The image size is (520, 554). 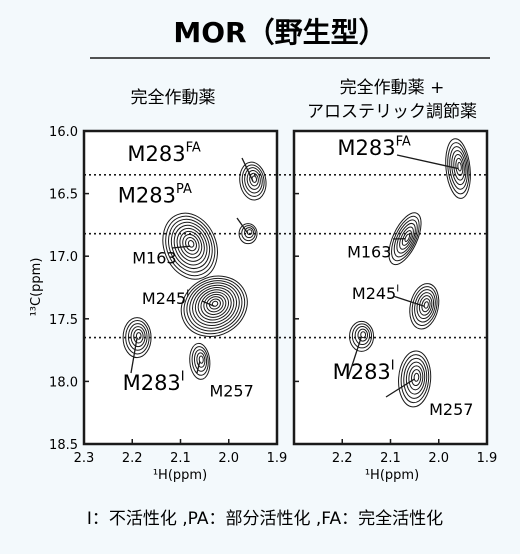 What do you see at coordinates (36, 287) in the screenshot?
I see `y-axis-label: ¹³C(ppm)` at bounding box center [36, 287].